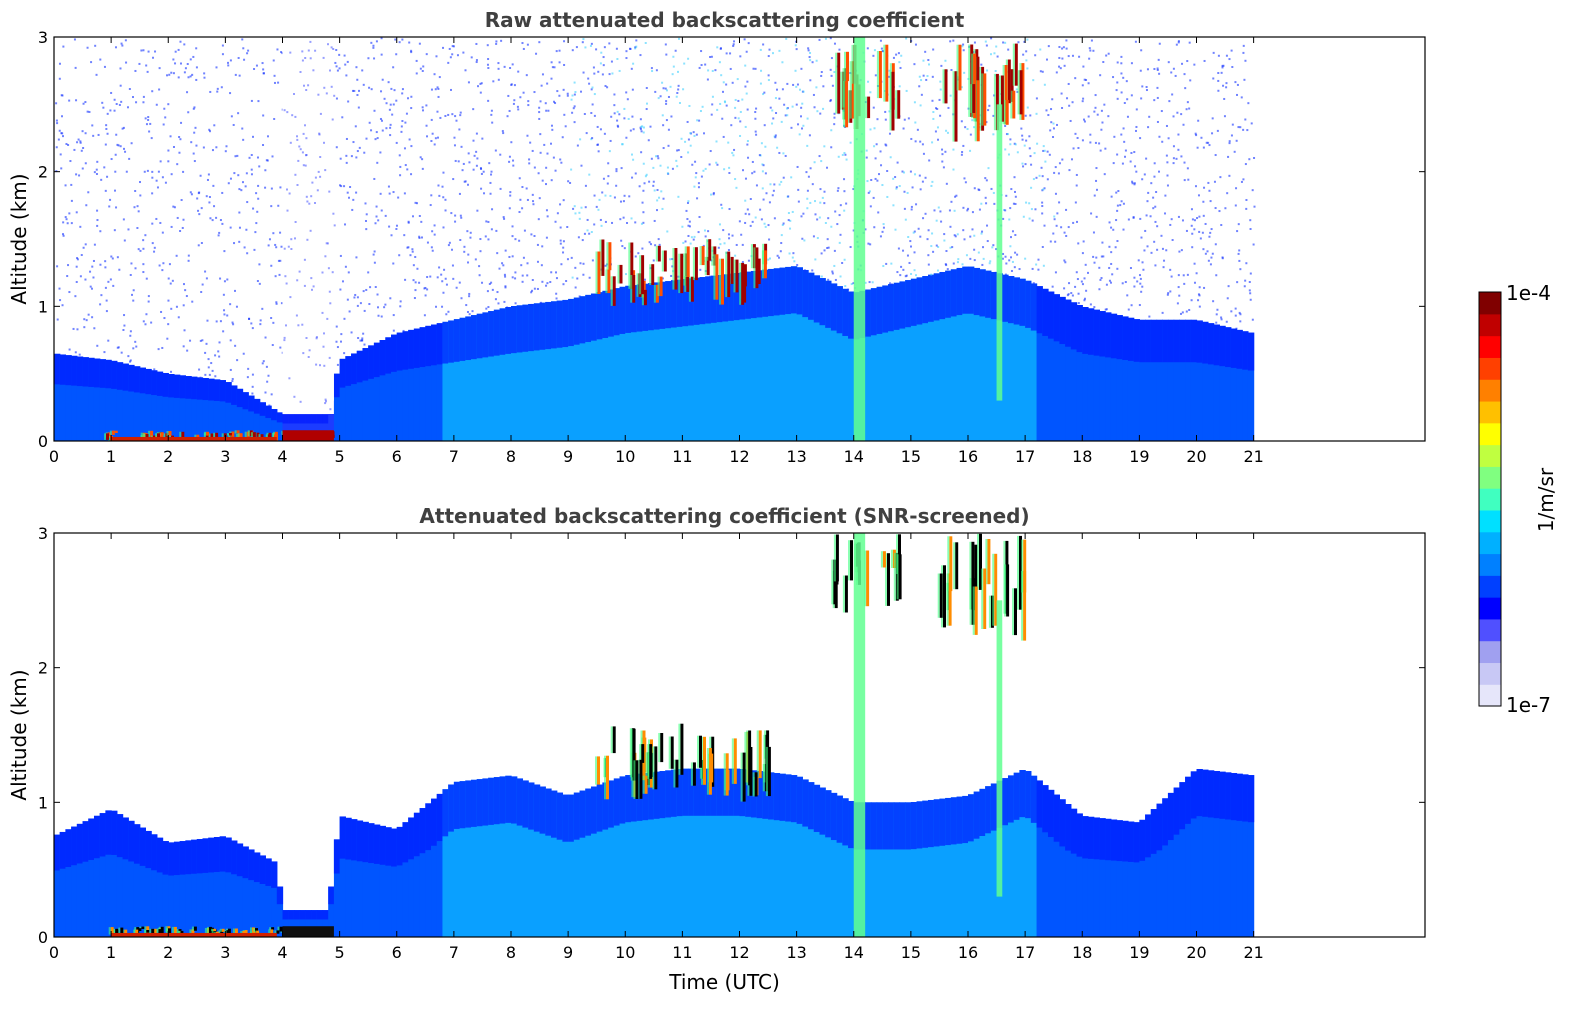 Image resolution: width=1595 pixels, height=1020 pixels. Describe the element at coordinates (43, 668) in the screenshot. I see `y-tick-label: 2` at that location.